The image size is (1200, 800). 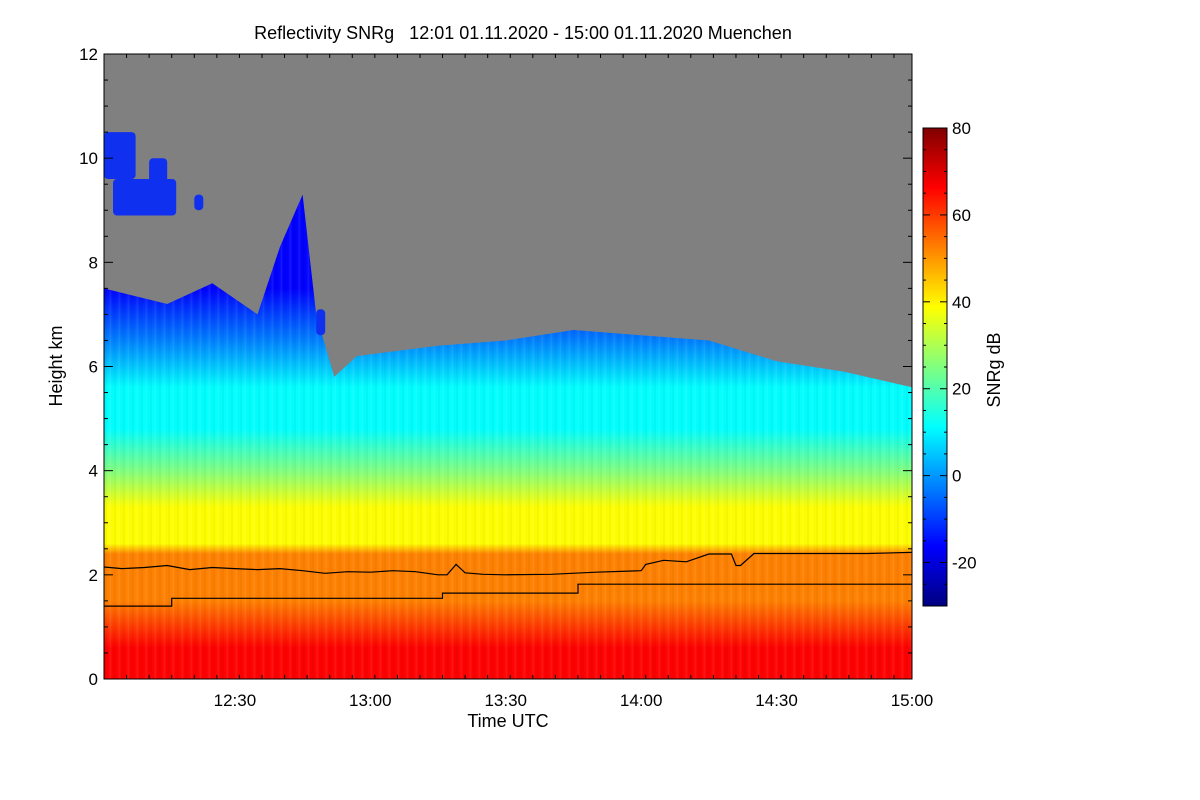 What do you see at coordinates (961, 302) in the screenshot?
I see `colorbar-tick-label: 40` at bounding box center [961, 302].